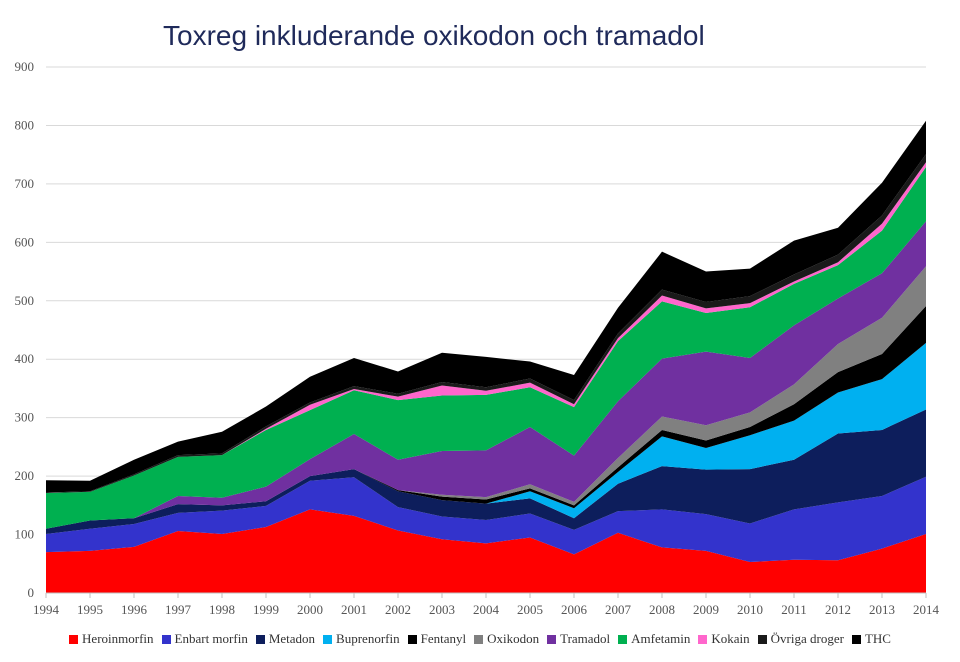 Image resolution: width=960 pixels, height=662 pixels. What do you see at coordinates (807, 638) in the screenshot?
I see `legend-label: Övriga droger` at bounding box center [807, 638].